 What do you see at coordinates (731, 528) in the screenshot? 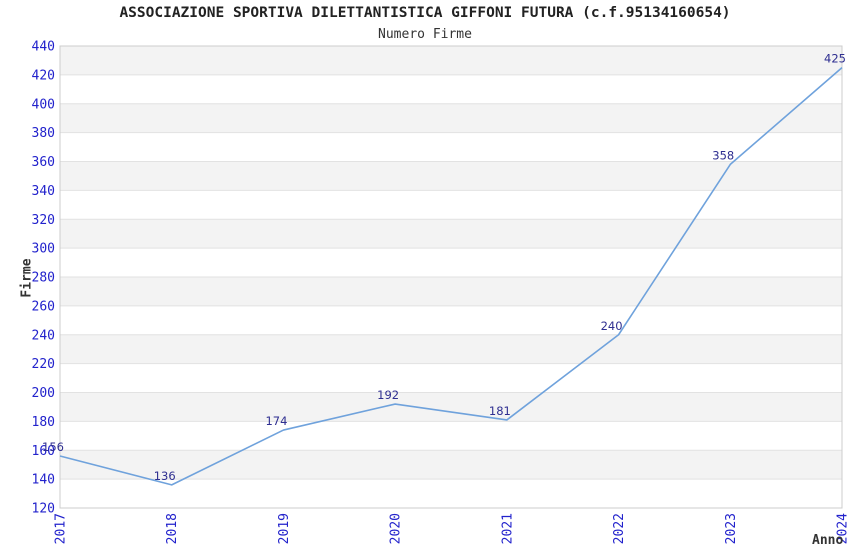
I see `x-tick-label: 2023` at bounding box center [731, 528].